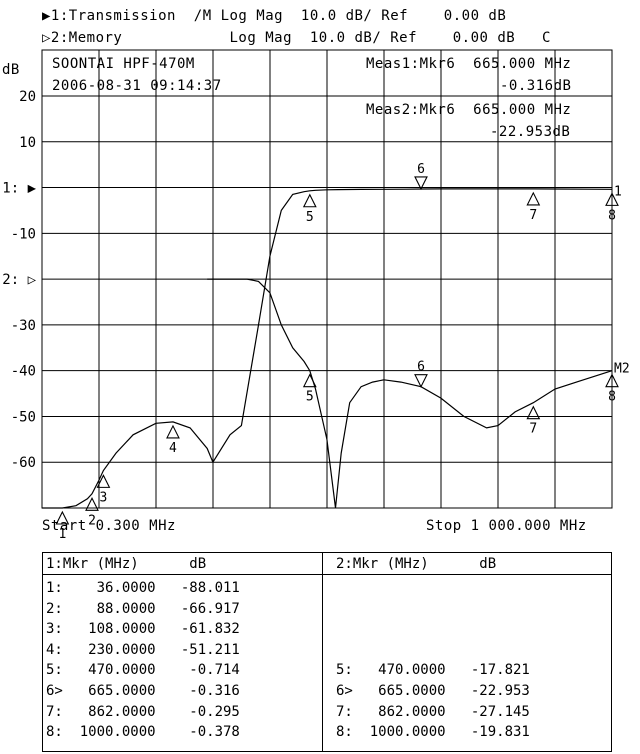 Image resolution: width=640 pixels, height=754 pixels. I want to click on trace2-marker-label: 8, so click(612, 397).